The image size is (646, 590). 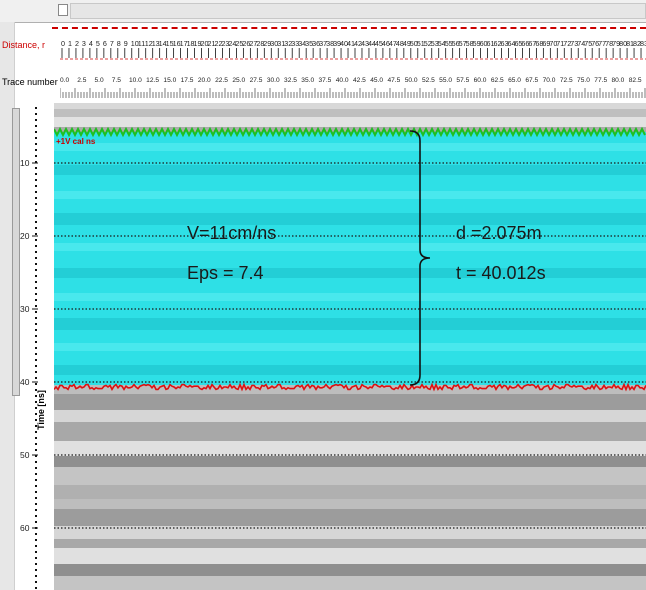 What do you see at coordinates (302, 43) in the screenshot?
I see `distance-tick-label: 34` at bounding box center [302, 43].